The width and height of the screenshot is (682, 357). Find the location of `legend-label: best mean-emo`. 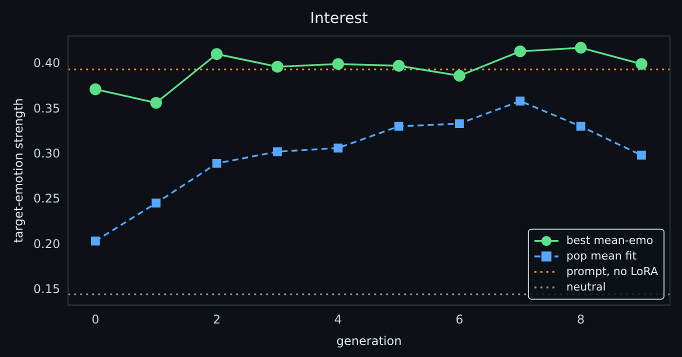

legend-label: best mean-emo is located at coordinates (610, 240).